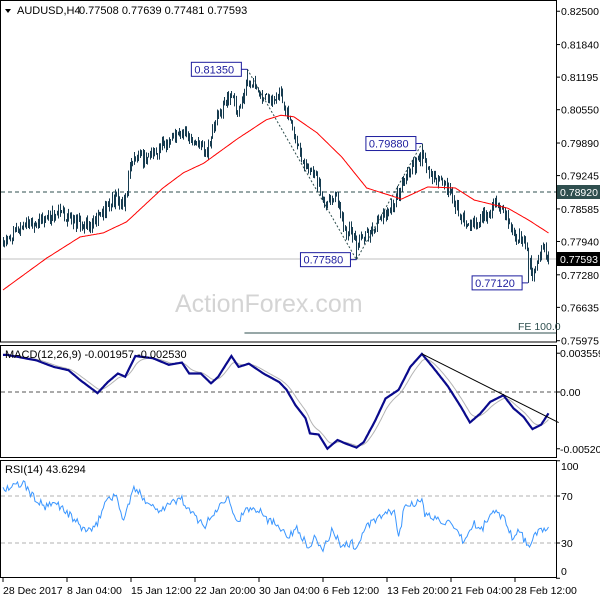 The image size is (600, 600). I want to click on time-axis-label: 13 Feb 20:00, so click(418, 591).